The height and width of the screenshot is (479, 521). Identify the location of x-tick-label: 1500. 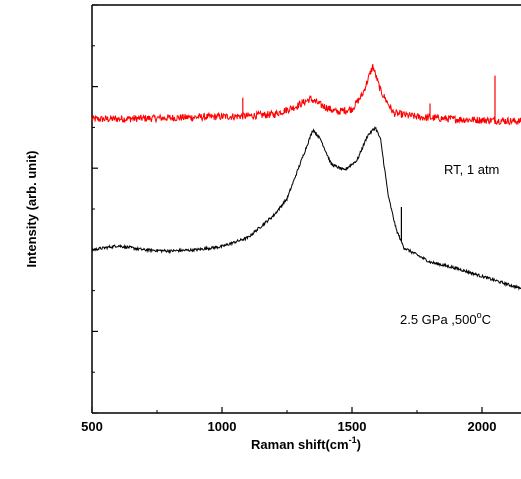
(352, 426).